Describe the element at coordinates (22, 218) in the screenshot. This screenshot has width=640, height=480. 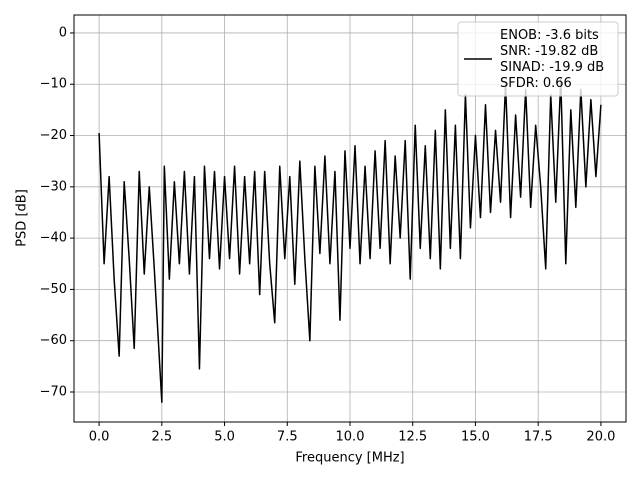
I see `y-axis-label: PSD [dB]` at that location.